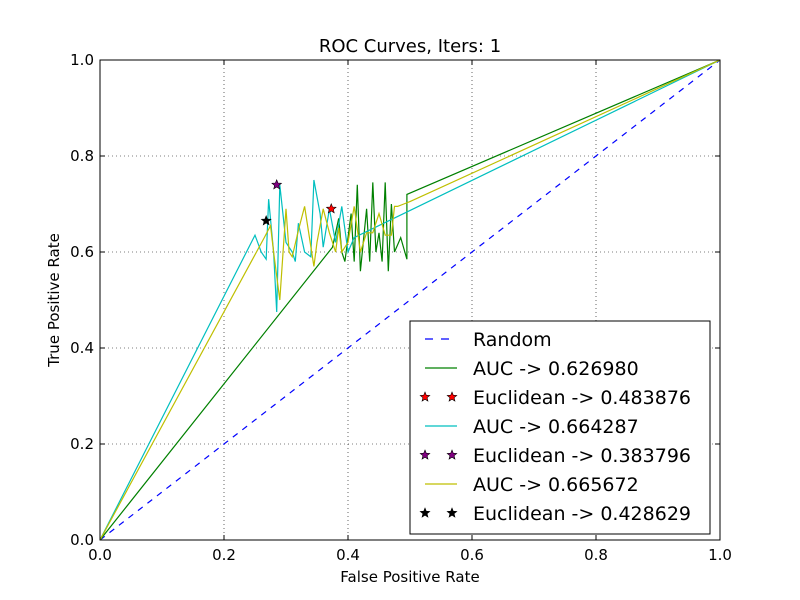  What do you see at coordinates (410, 46) in the screenshot?
I see `chart-title: ROC Curves, Iters: 1` at bounding box center [410, 46].